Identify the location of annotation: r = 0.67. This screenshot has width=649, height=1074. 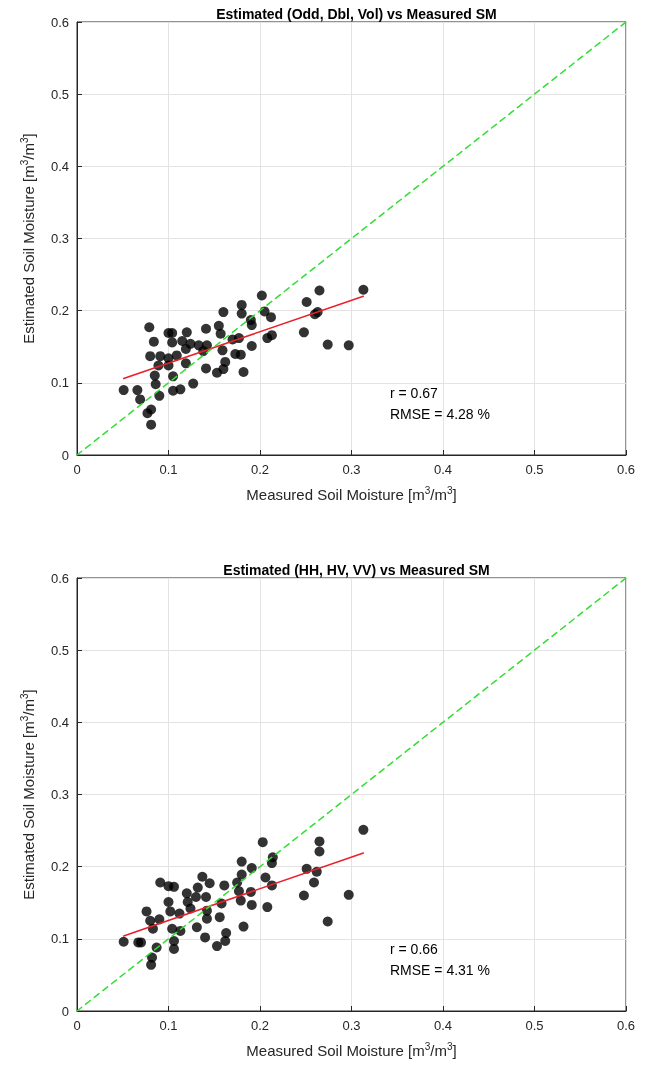
(414, 393).